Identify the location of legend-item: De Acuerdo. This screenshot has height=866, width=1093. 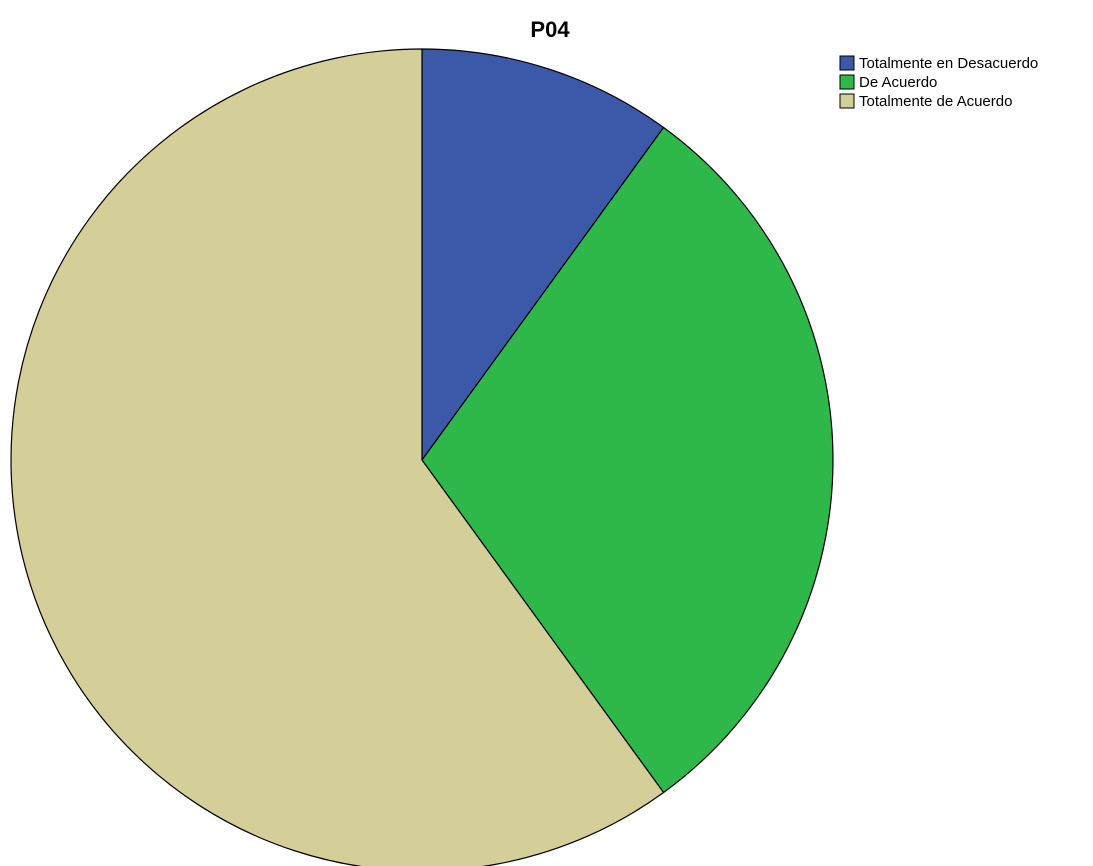
(888, 82).